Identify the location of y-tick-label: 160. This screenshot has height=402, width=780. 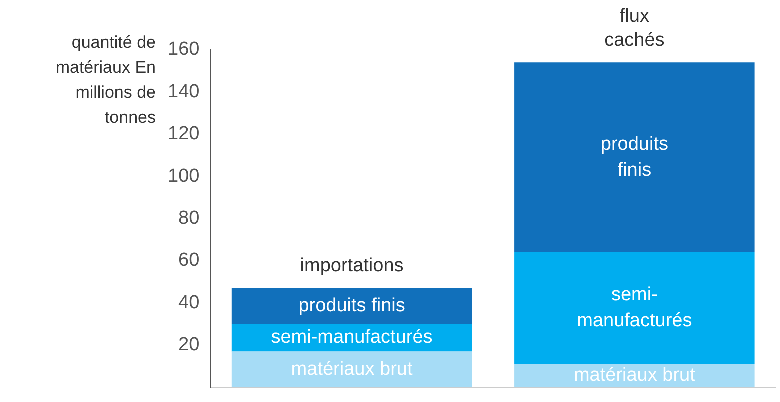
(184, 49).